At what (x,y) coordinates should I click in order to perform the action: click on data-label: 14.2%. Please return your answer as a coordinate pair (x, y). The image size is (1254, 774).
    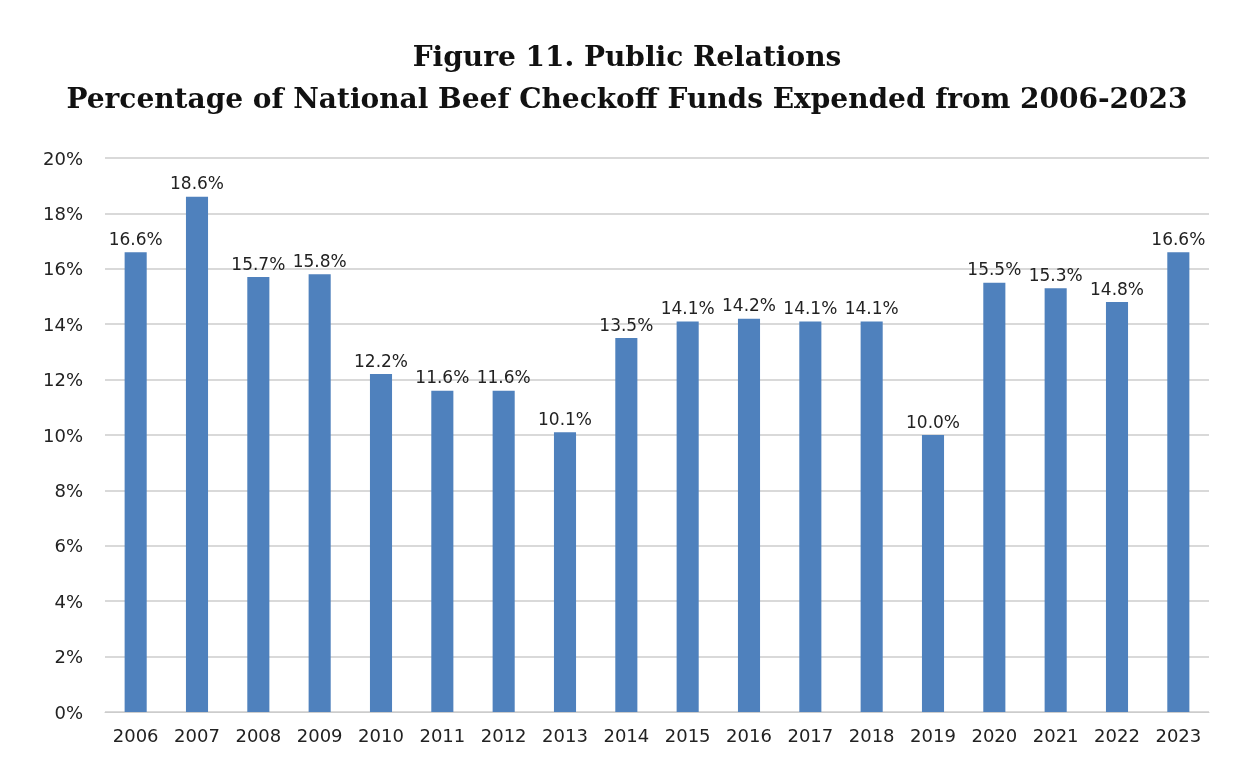
    Looking at the image, I should click on (749, 305).